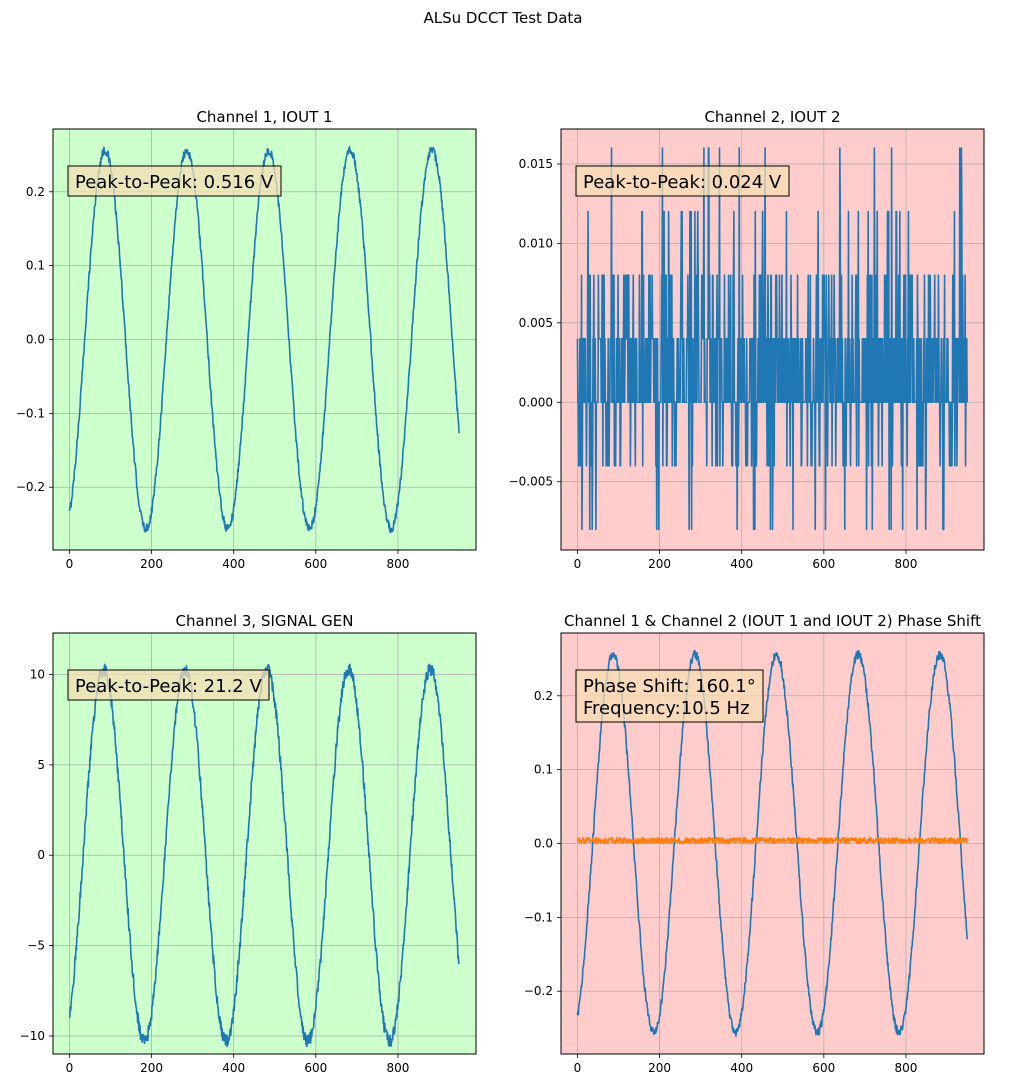 This screenshot has width=1012, height=1087. Describe the element at coordinates (772, 117) in the screenshot. I see `subplot-title: Channel 2, IOUT 2` at that location.